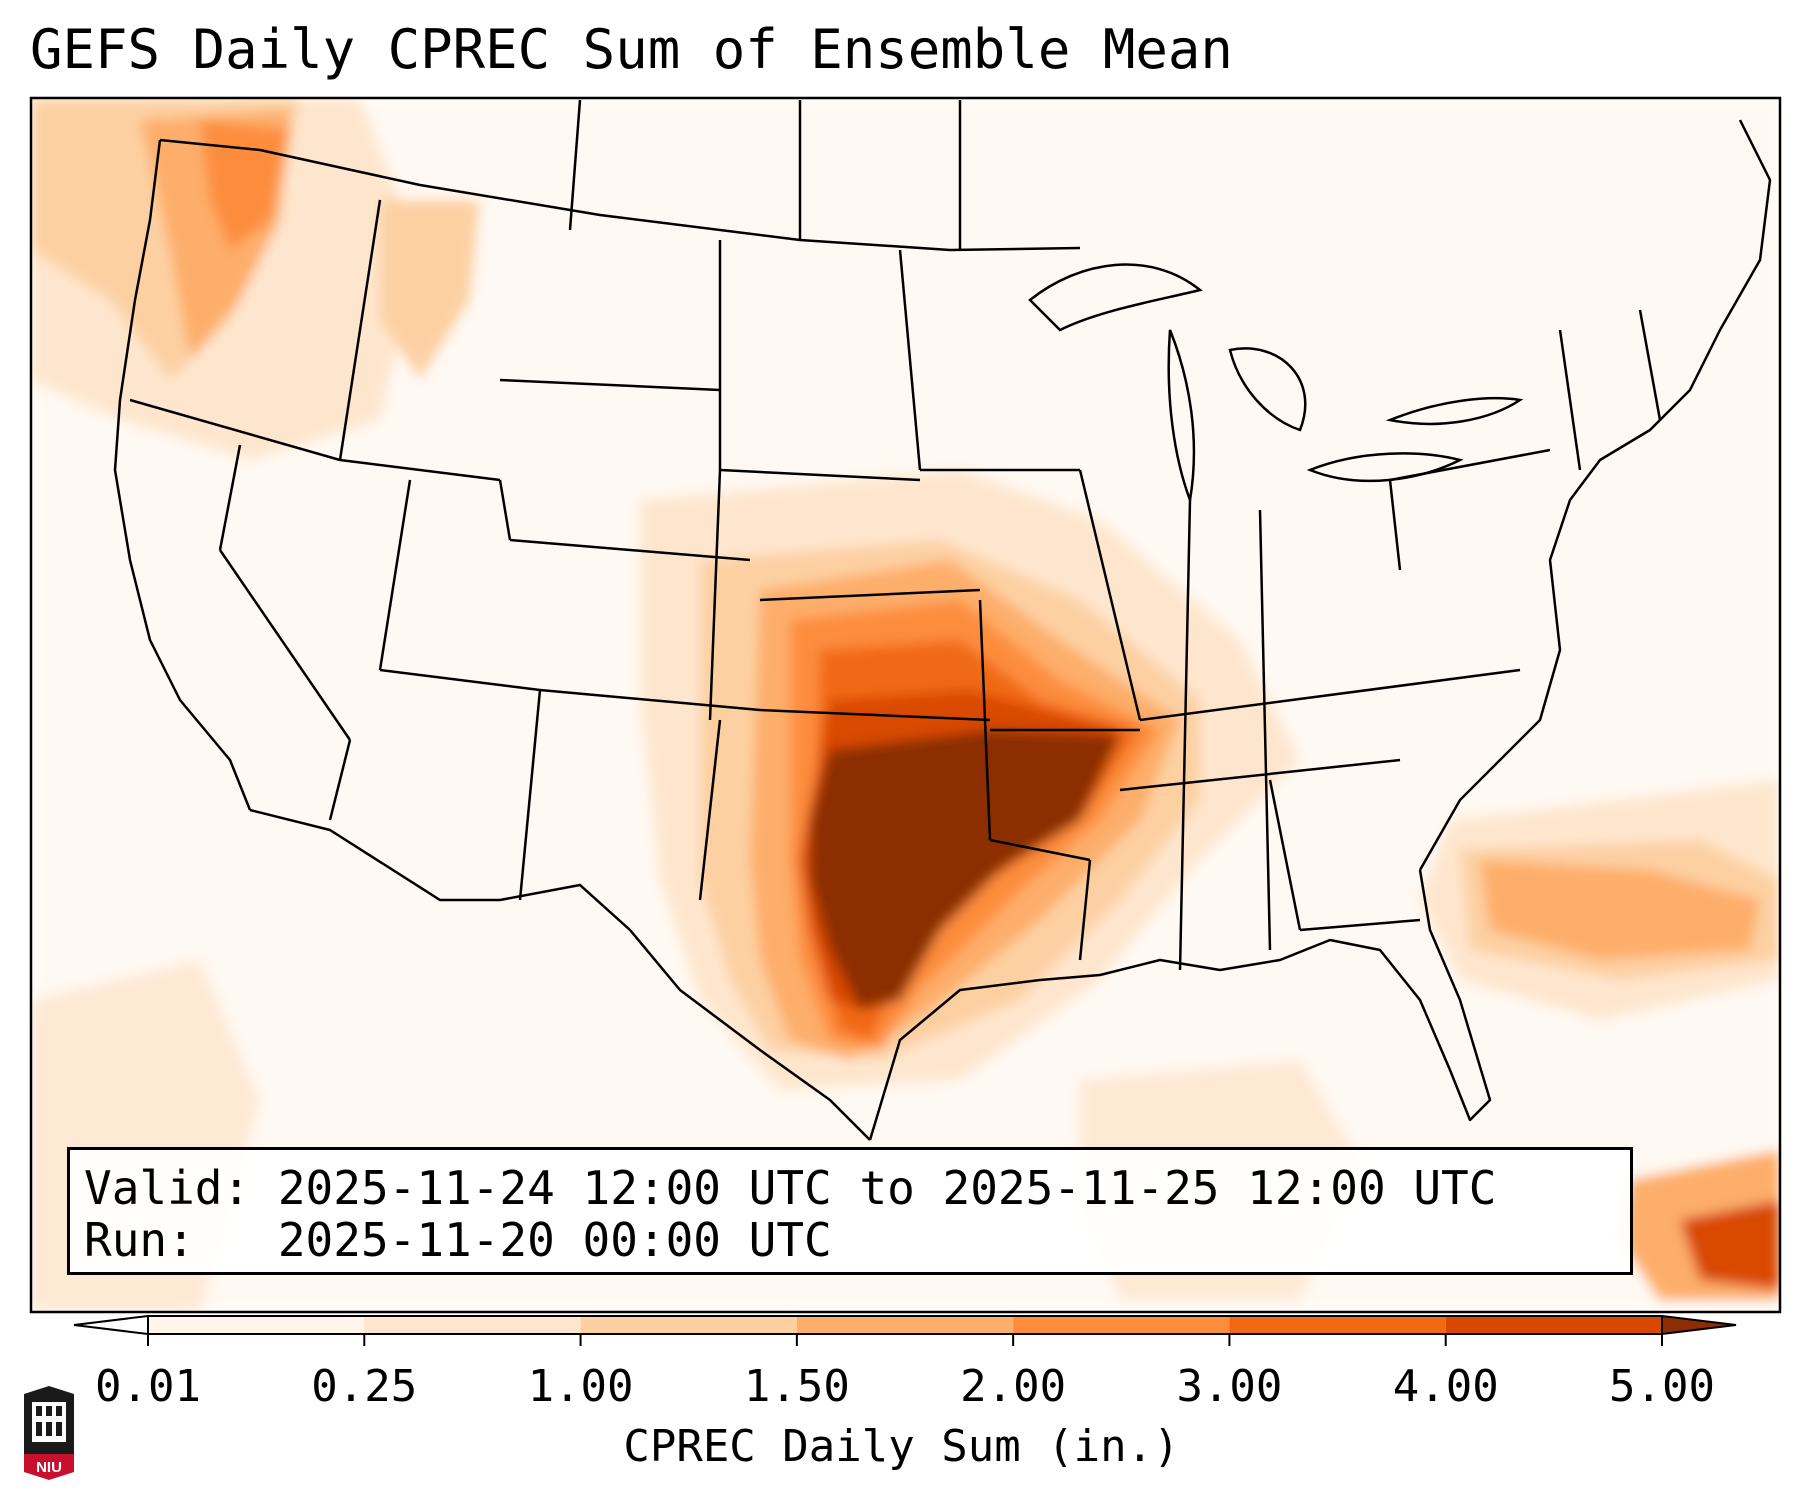  What do you see at coordinates (1445, 1386) in the screenshot?
I see `colorbar-tick-label: 4.00` at bounding box center [1445, 1386].